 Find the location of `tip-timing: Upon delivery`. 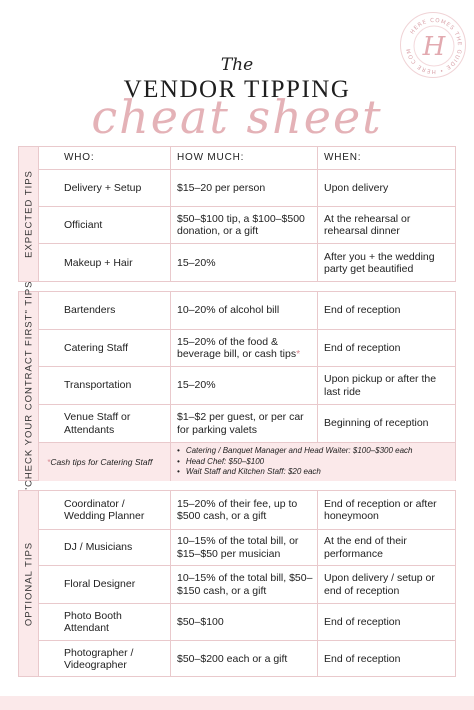

tip-timing: Upon delivery is located at coordinates (386, 188).